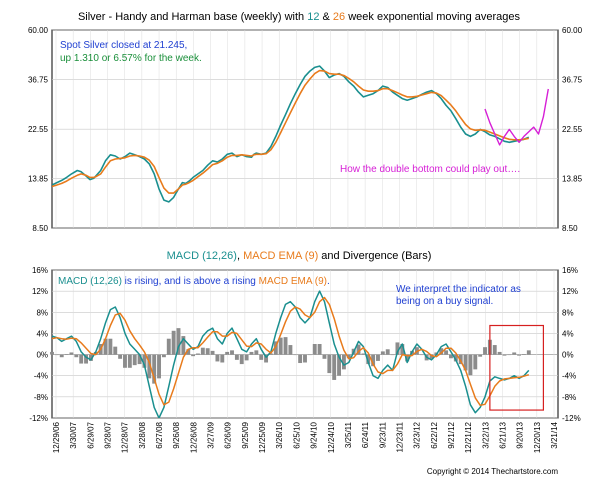  What do you see at coordinates (293, 281) in the screenshot?
I see `macd-rising-annotation-part: MACD EMA (9)` at bounding box center [293, 281].